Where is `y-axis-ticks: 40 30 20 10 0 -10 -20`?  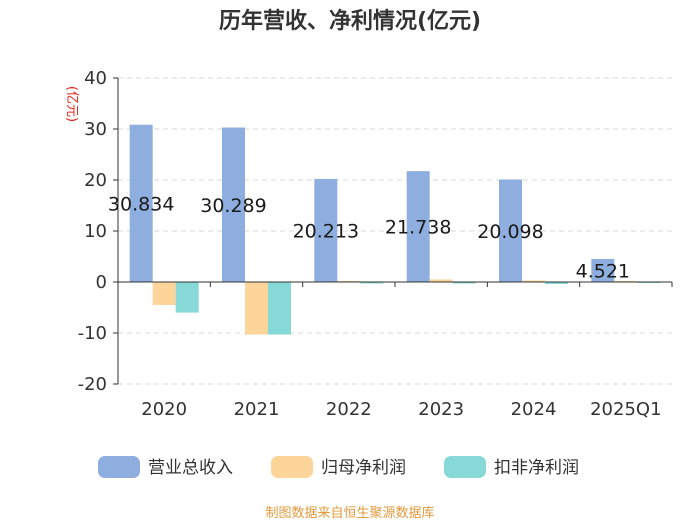 y-axis-ticks: 40 30 20 10 0 -10 -20 is located at coordinates (98, 231).